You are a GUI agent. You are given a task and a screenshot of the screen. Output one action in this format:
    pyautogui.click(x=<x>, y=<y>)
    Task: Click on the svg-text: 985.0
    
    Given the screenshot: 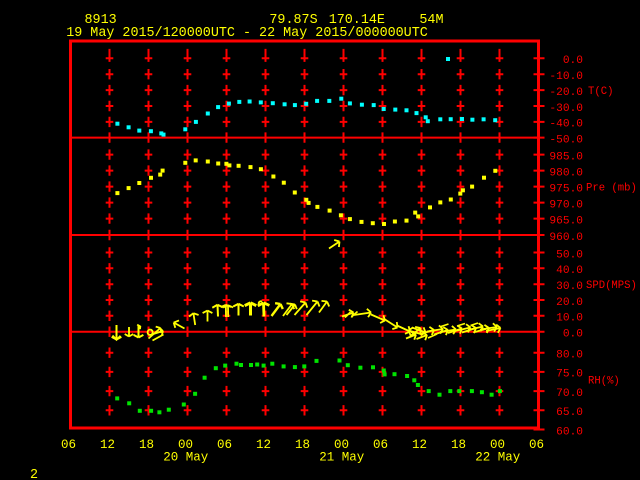 What is the action you would take?
    pyautogui.click(x=566, y=157)
    